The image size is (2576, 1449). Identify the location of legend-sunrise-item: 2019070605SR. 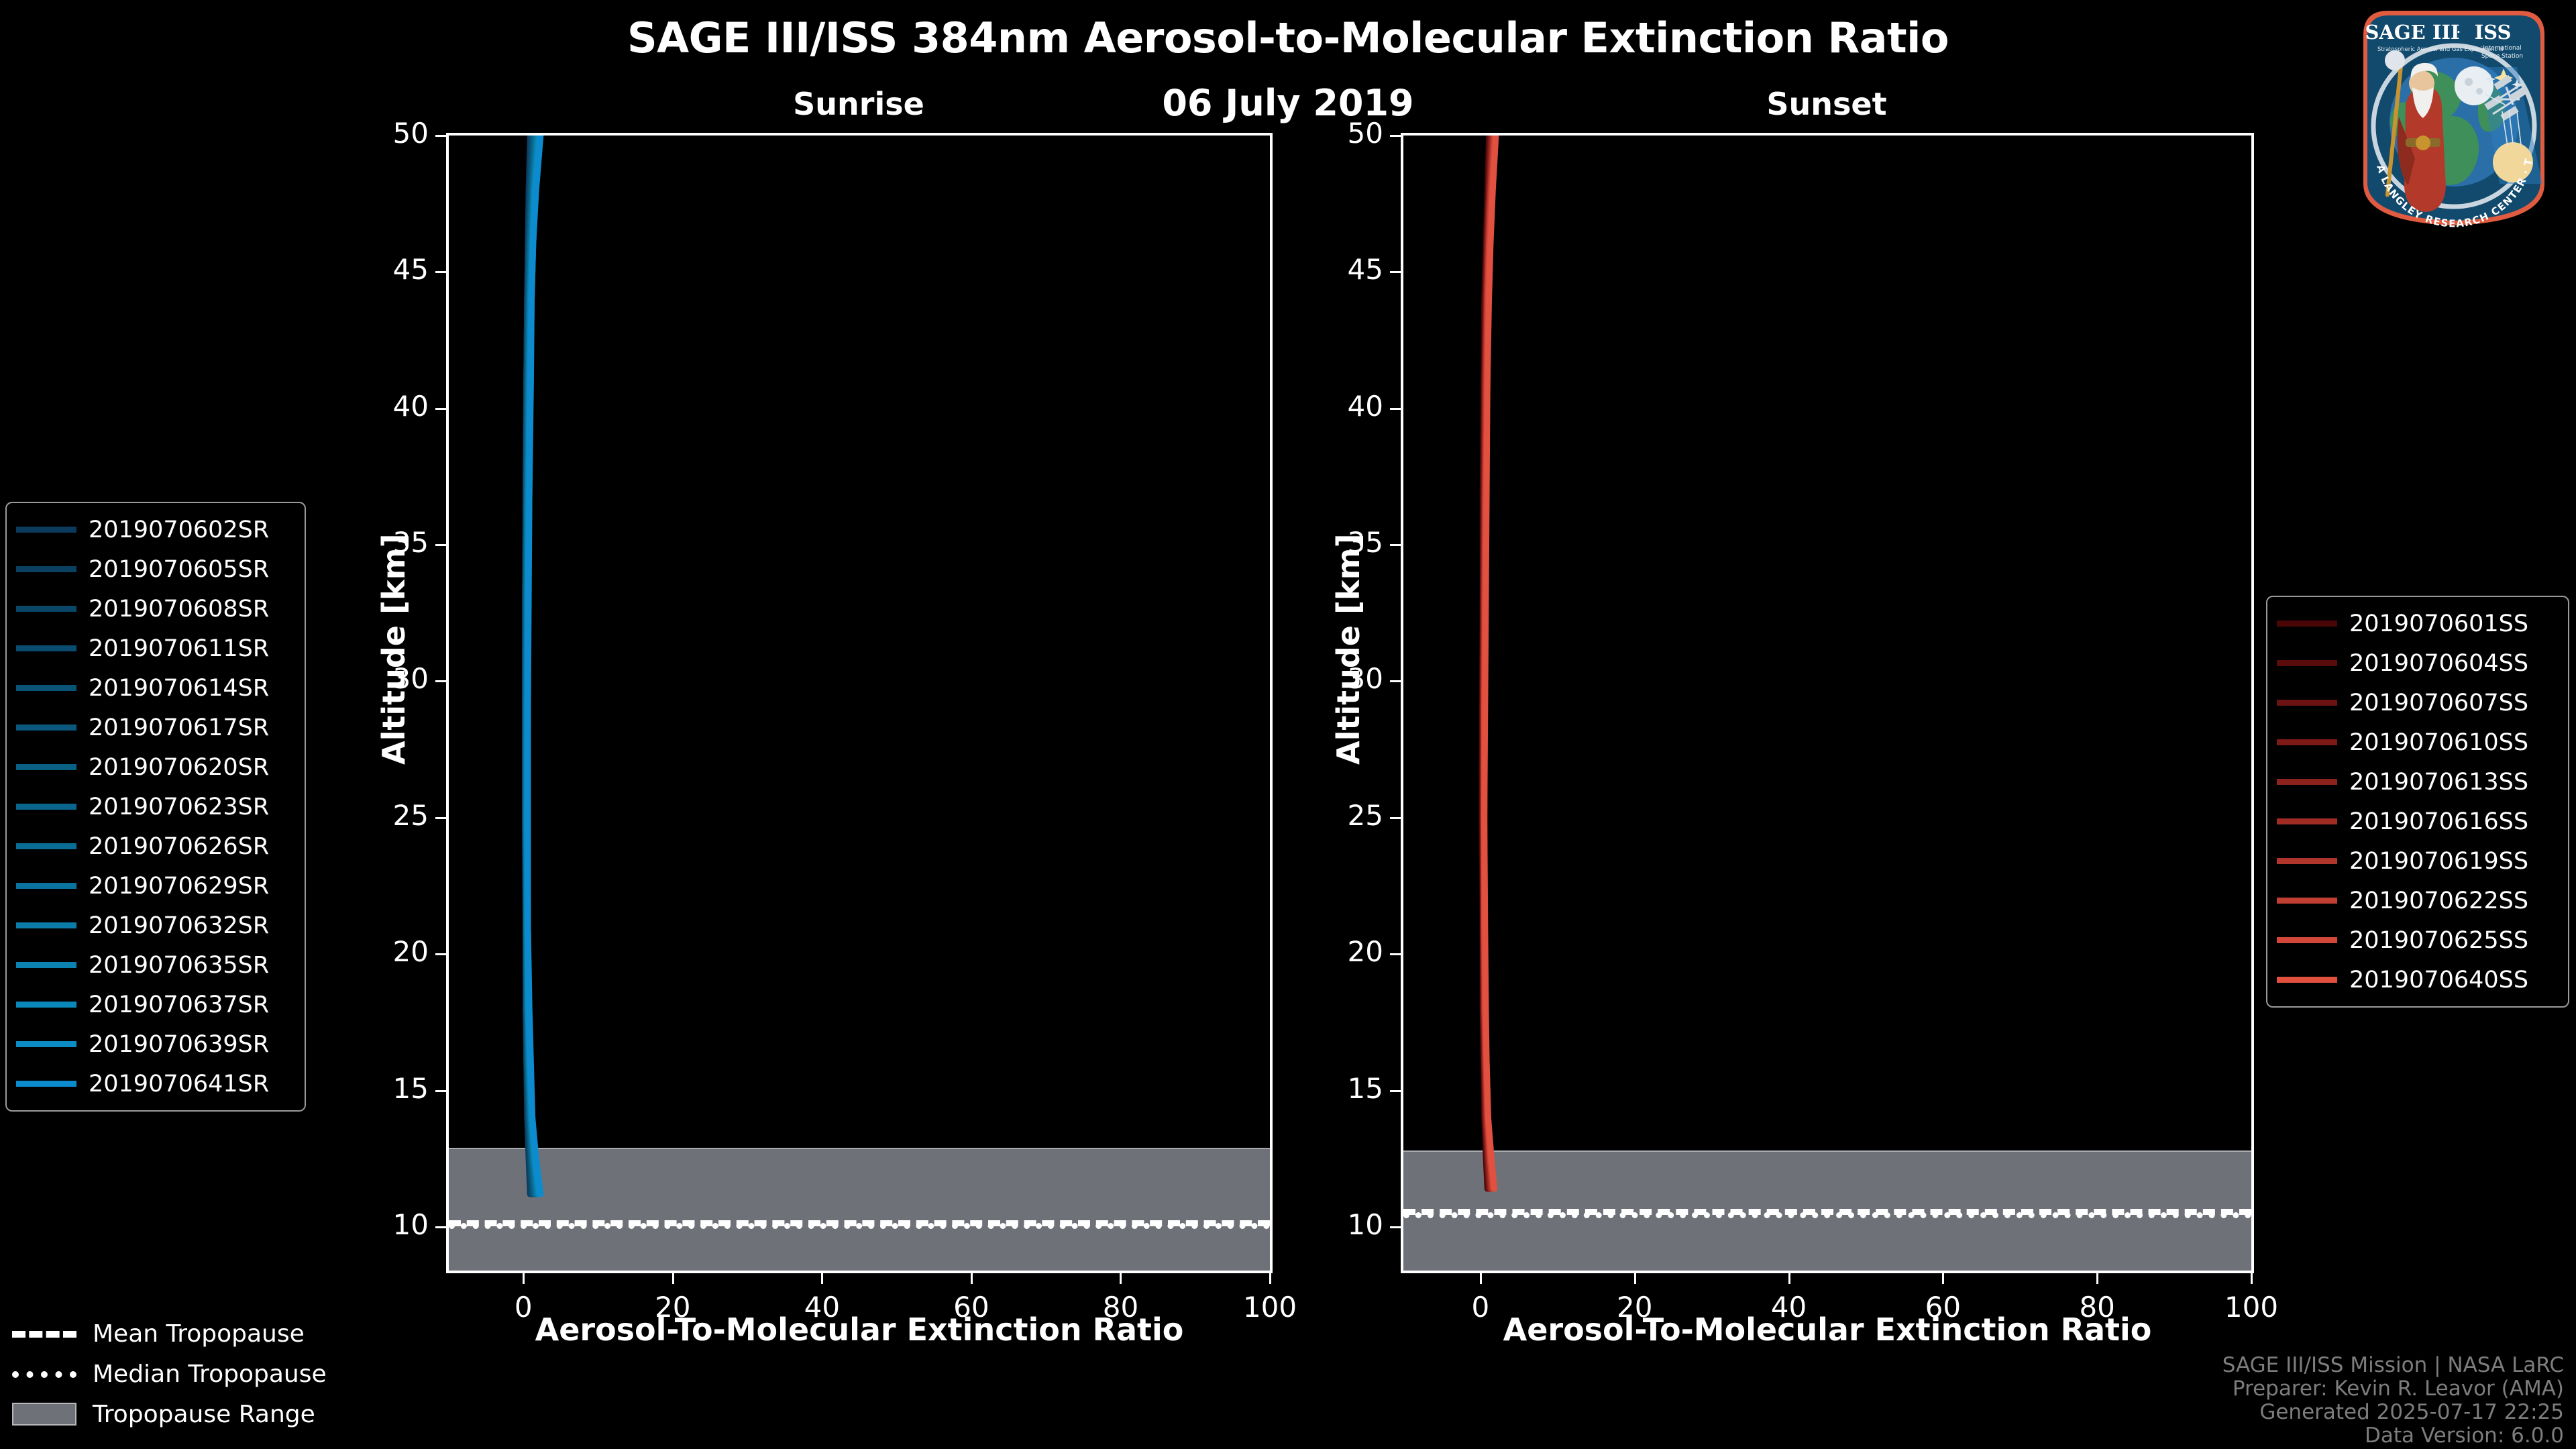
(155, 569).